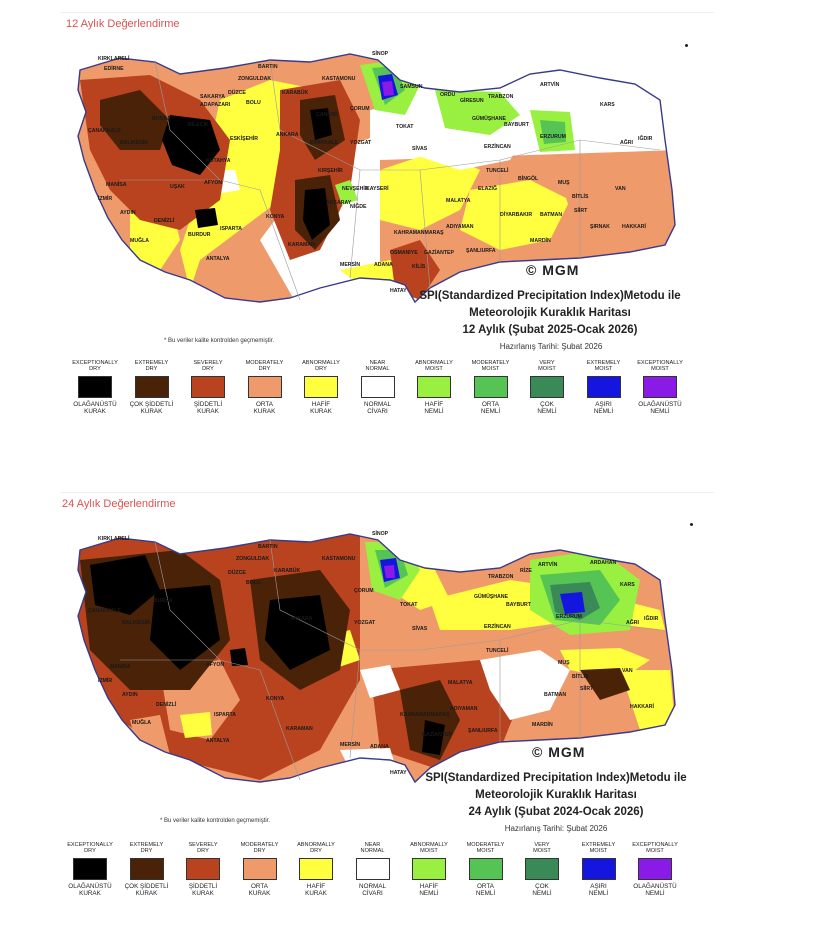 Image resolution: width=828 pixels, height=939 pixels. I want to click on city-label: KAHRAMANMARAŞ, so click(425, 715).